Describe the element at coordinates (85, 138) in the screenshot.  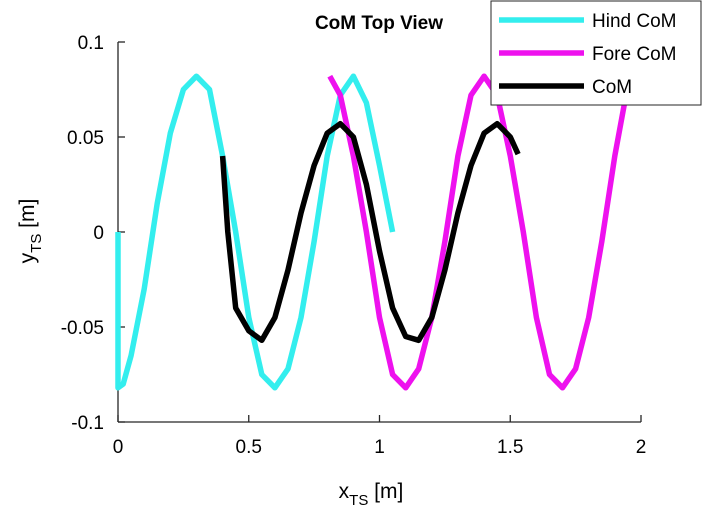
I see `y-tick-label: 0.05` at that location.